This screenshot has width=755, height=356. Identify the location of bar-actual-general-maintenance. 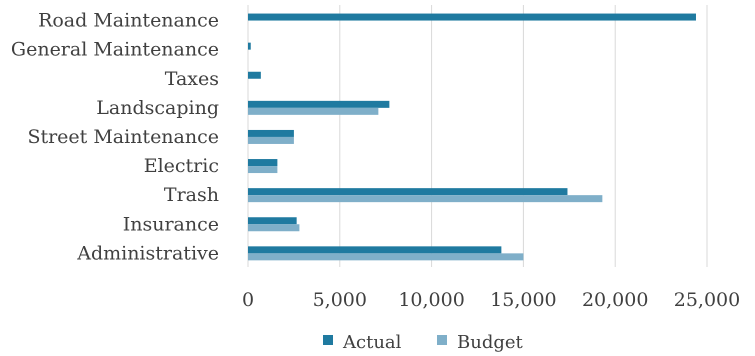
(249, 46).